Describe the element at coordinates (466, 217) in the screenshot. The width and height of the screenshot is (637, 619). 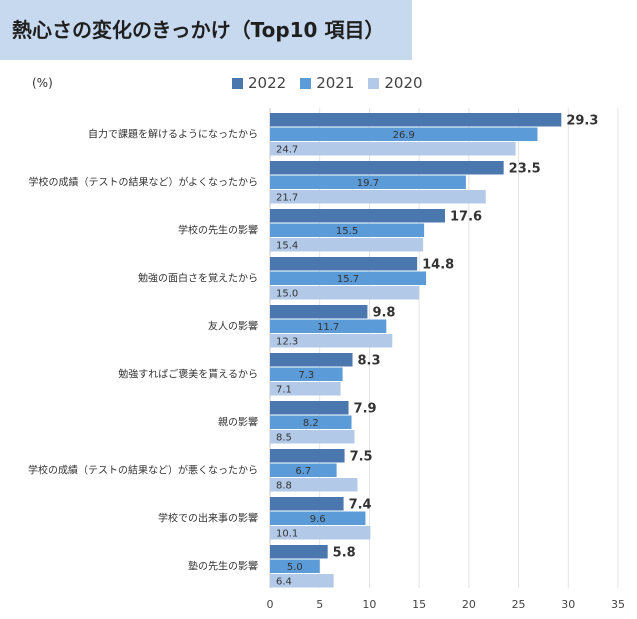
I see `data-label-2022: 17.6` at that location.